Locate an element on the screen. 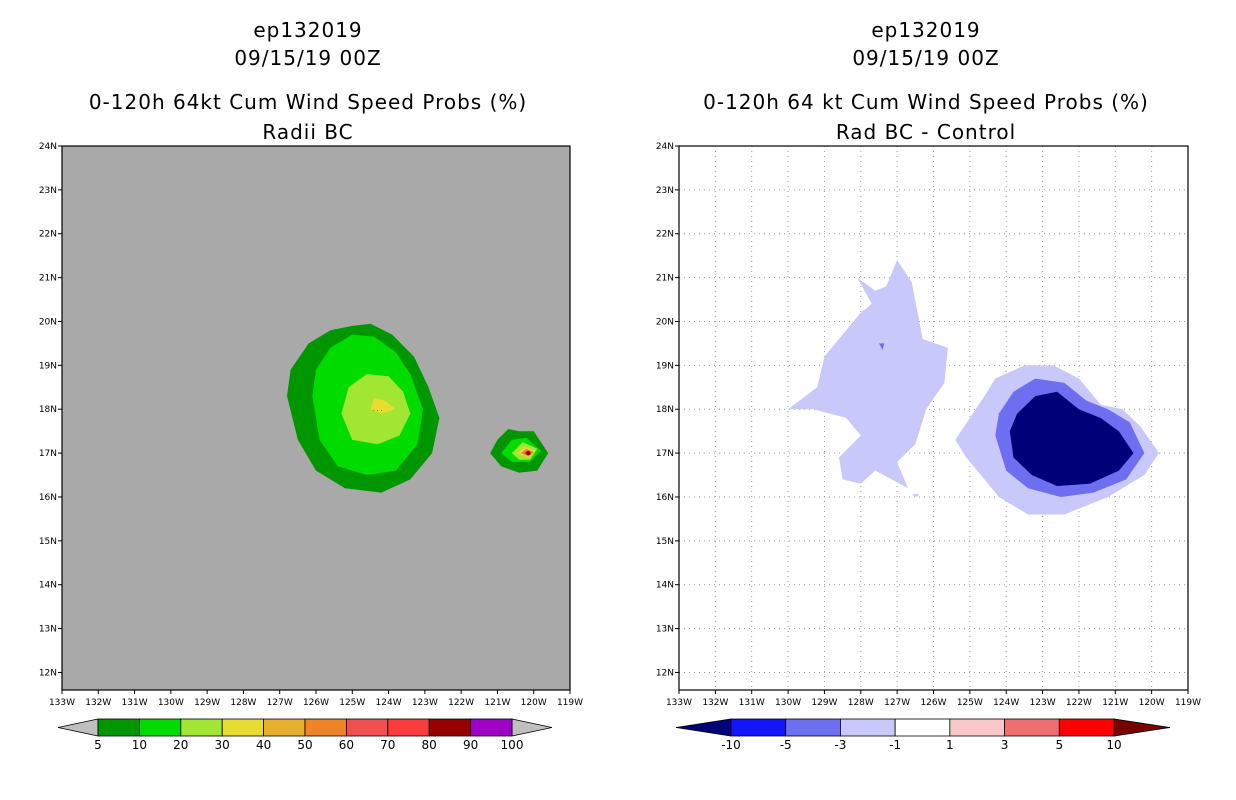  x-tick-label: 133W is located at coordinates (679, 703).